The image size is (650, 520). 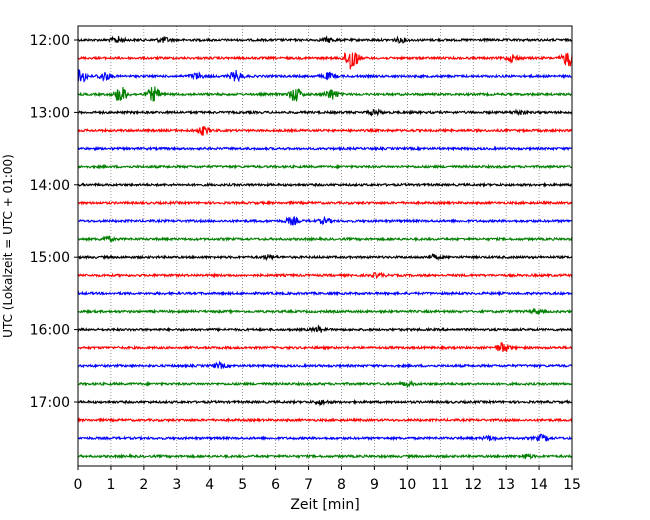 What do you see at coordinates (50, 258) in the screenshot?
I see `y-tick-label: 15:00` at bounding box center [50, 258].